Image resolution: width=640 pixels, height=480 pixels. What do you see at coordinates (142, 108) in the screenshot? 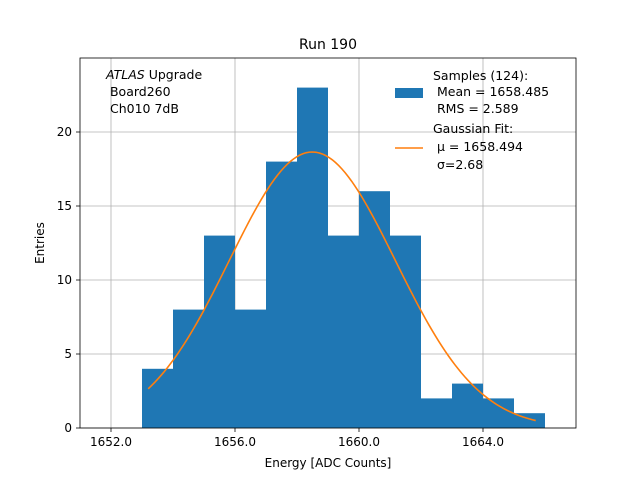
I see `annotation-line-3: Ch010 7dB` at bounding box center [142, 108].